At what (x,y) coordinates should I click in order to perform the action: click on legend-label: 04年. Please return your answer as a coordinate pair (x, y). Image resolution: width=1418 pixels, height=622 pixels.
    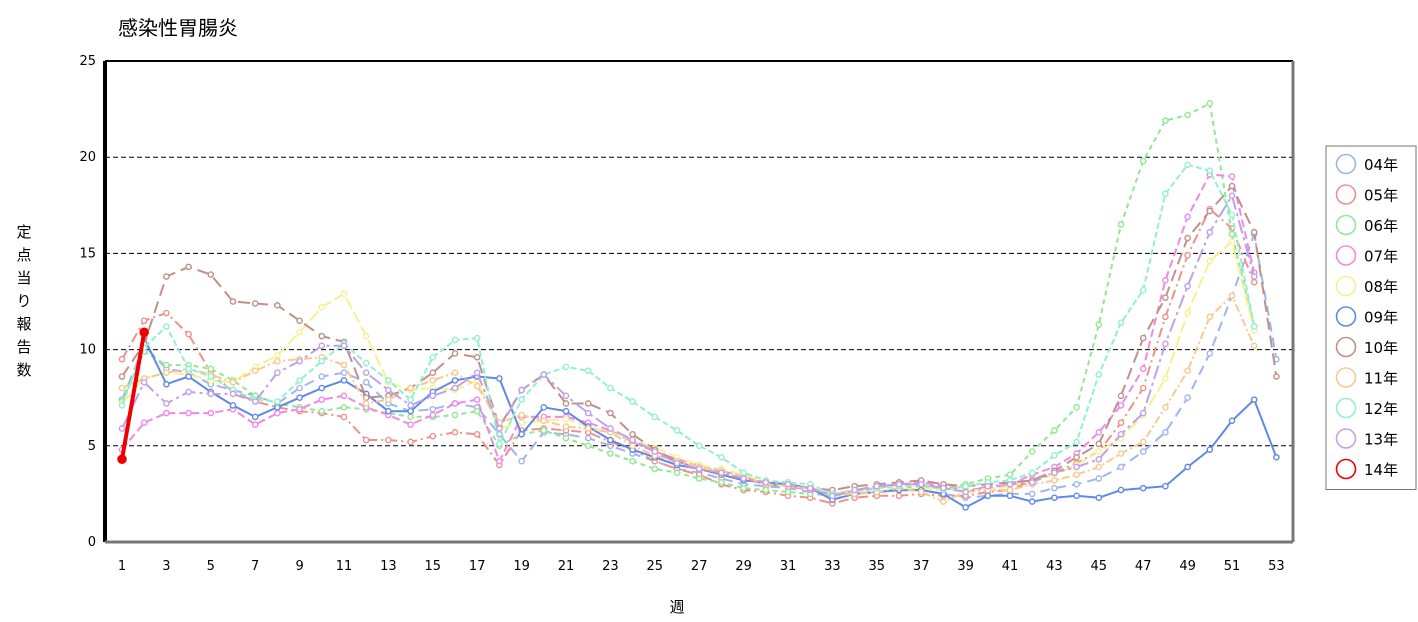
    Looking at the image, I should click on (1381, 165).